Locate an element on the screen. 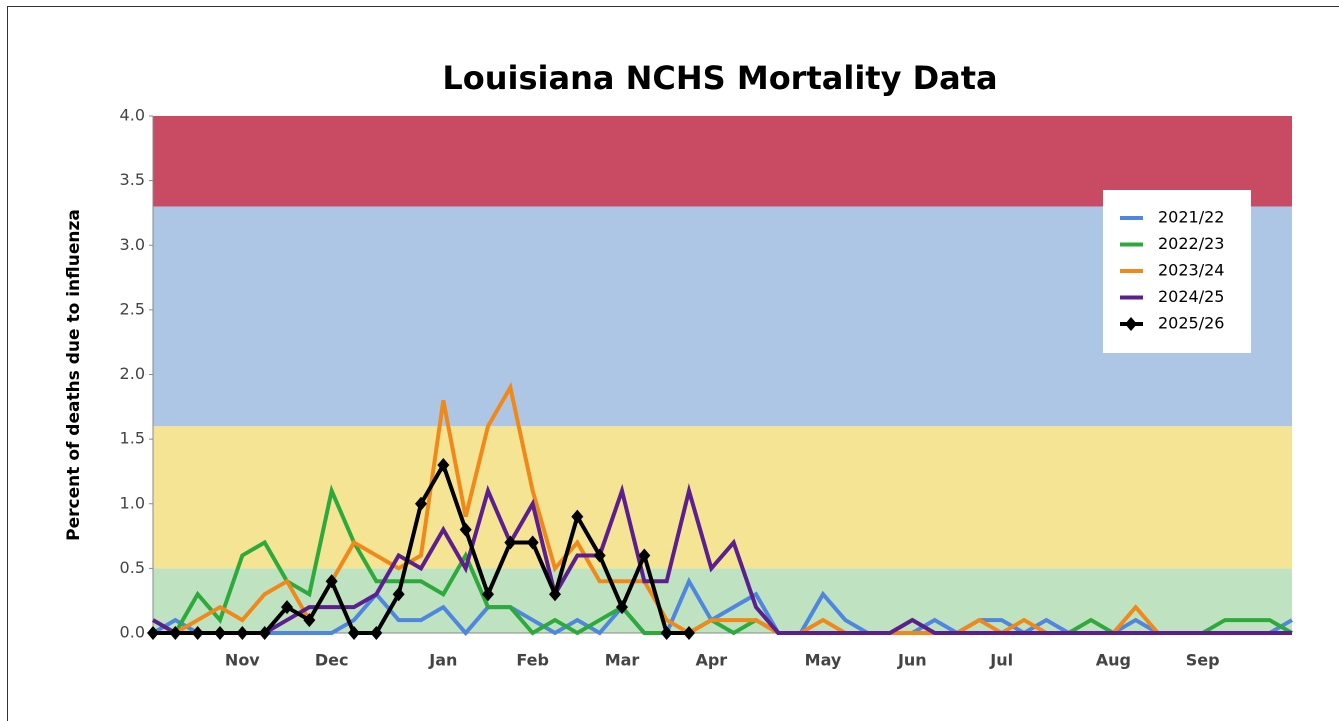 This screenshot has height=721, width=1339. x-tick-label: Jan is located at coordinates (442, 660).